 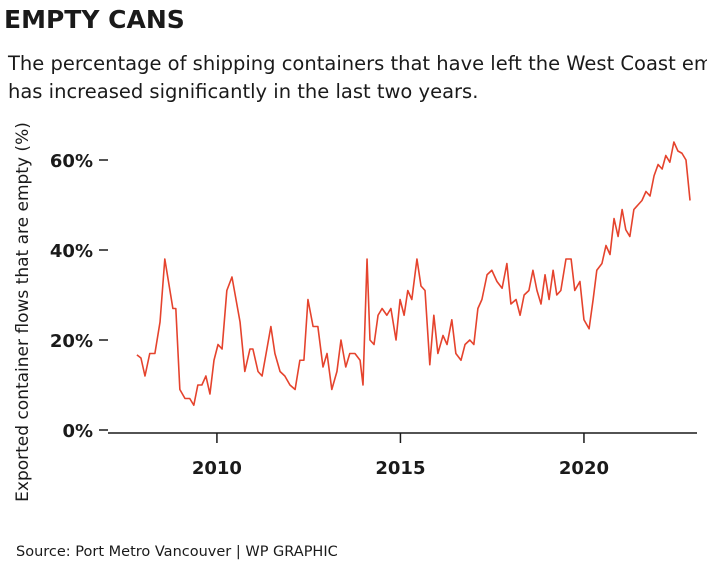 I want to click on chart-title: EMPTY CANS, so click(x=94, y=19).